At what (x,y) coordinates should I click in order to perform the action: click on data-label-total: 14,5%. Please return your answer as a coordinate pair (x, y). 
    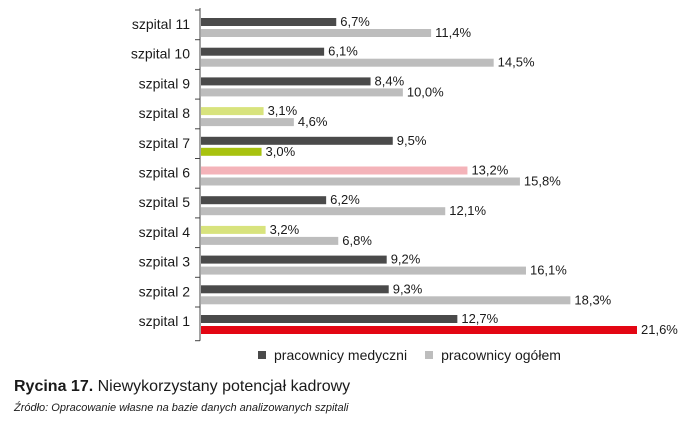
    Looking at the image, I should click on (516, 62).